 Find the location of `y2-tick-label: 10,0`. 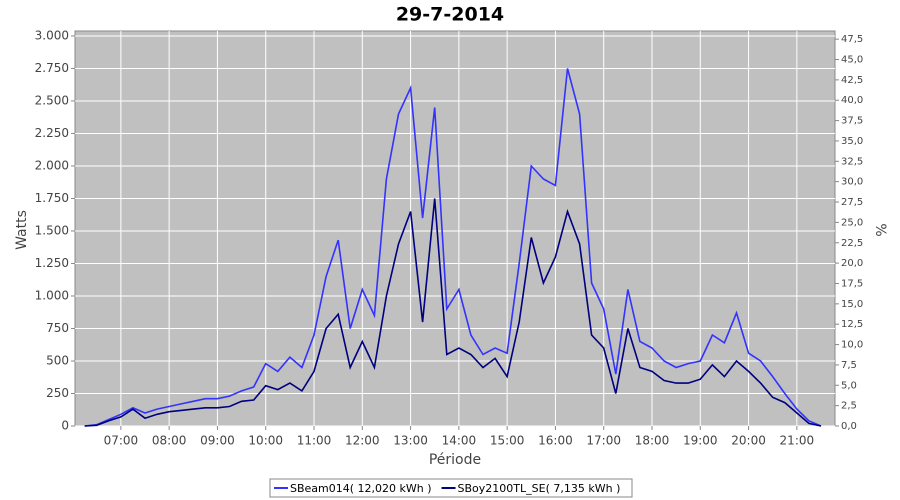

y2-tick-label: 10,0 is located at coordinates (852, 345).